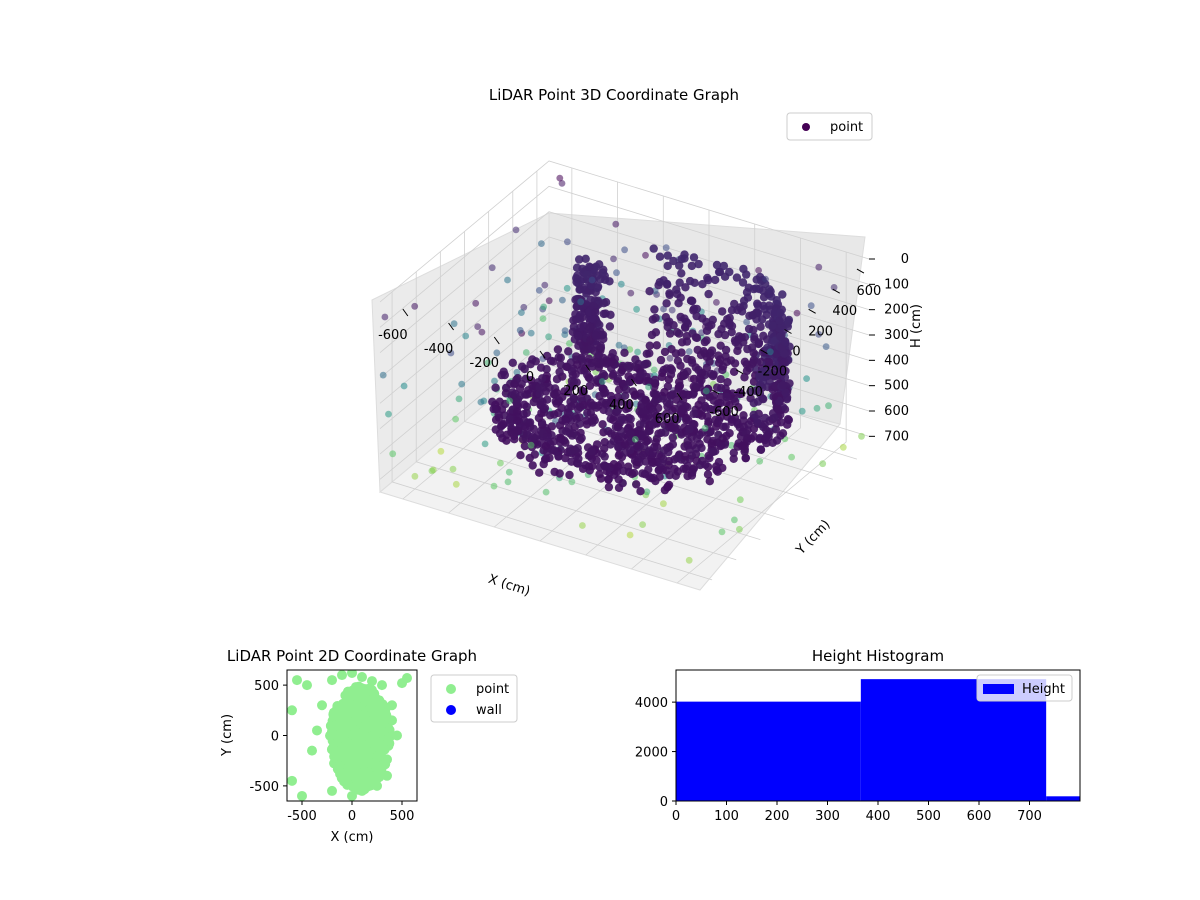 This screenshot has width=1200, height=900. What do you see at coordinates (724, 412) in the screenshot?
I see `y-tick-label-3d: -600` at bounding box center [724, 412].